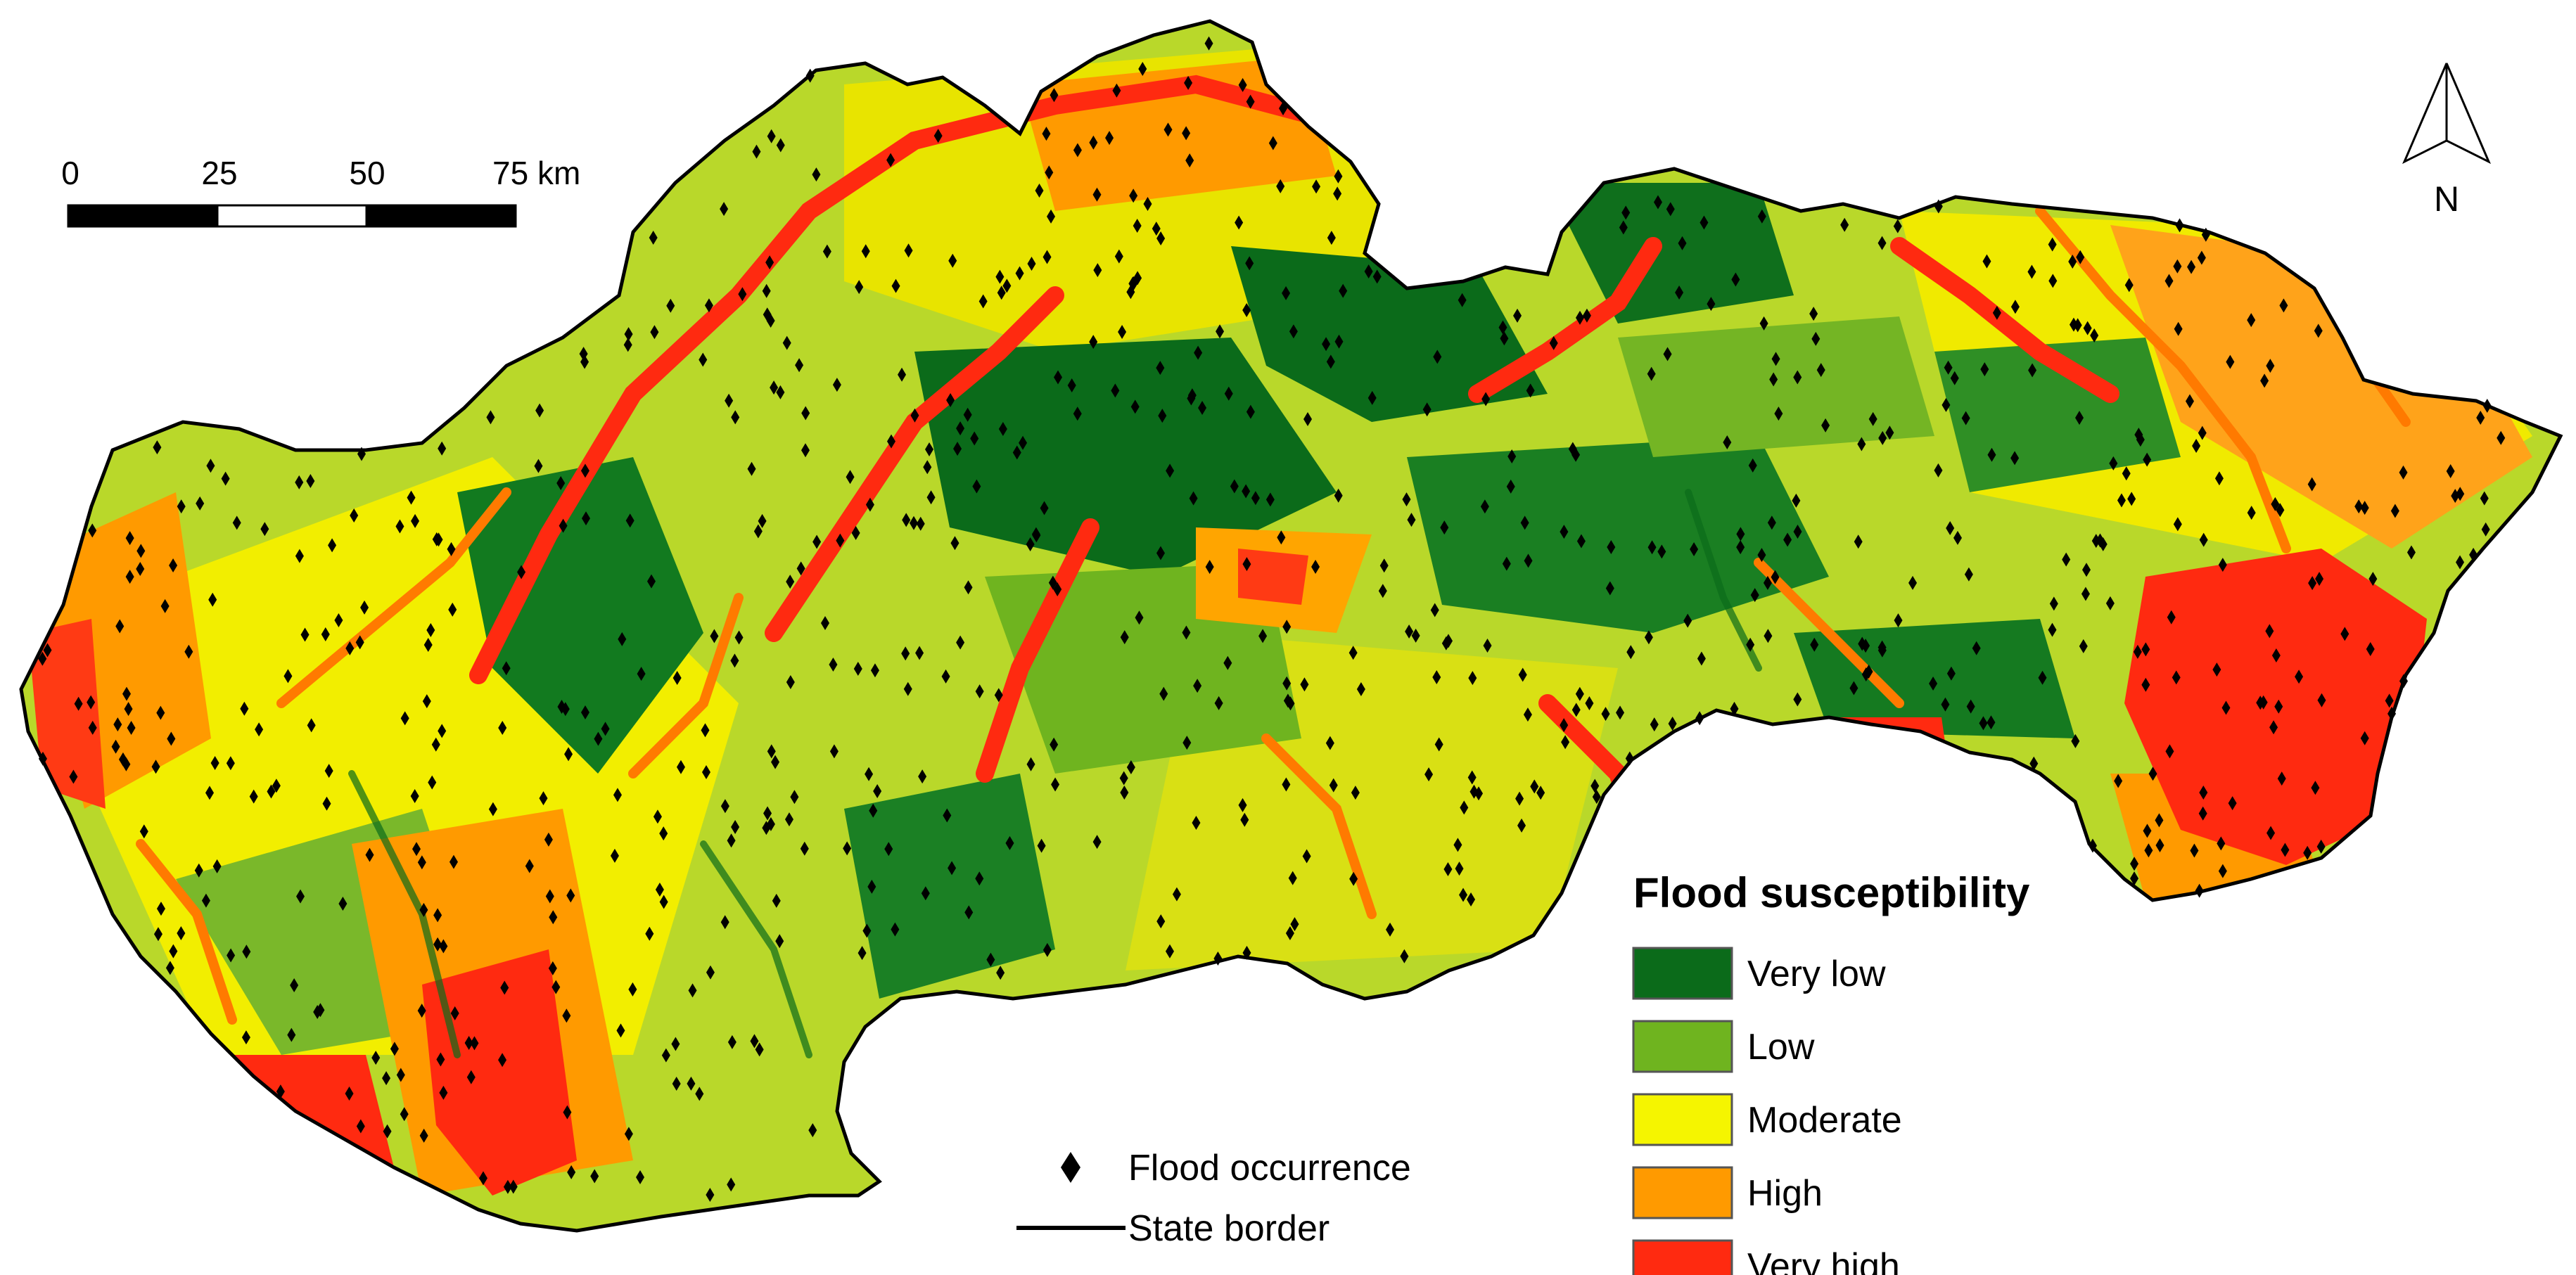  Describe the element at coordinates (536, 173) in the screenshot. I see `scale-tick-75: 75 km` at that location.